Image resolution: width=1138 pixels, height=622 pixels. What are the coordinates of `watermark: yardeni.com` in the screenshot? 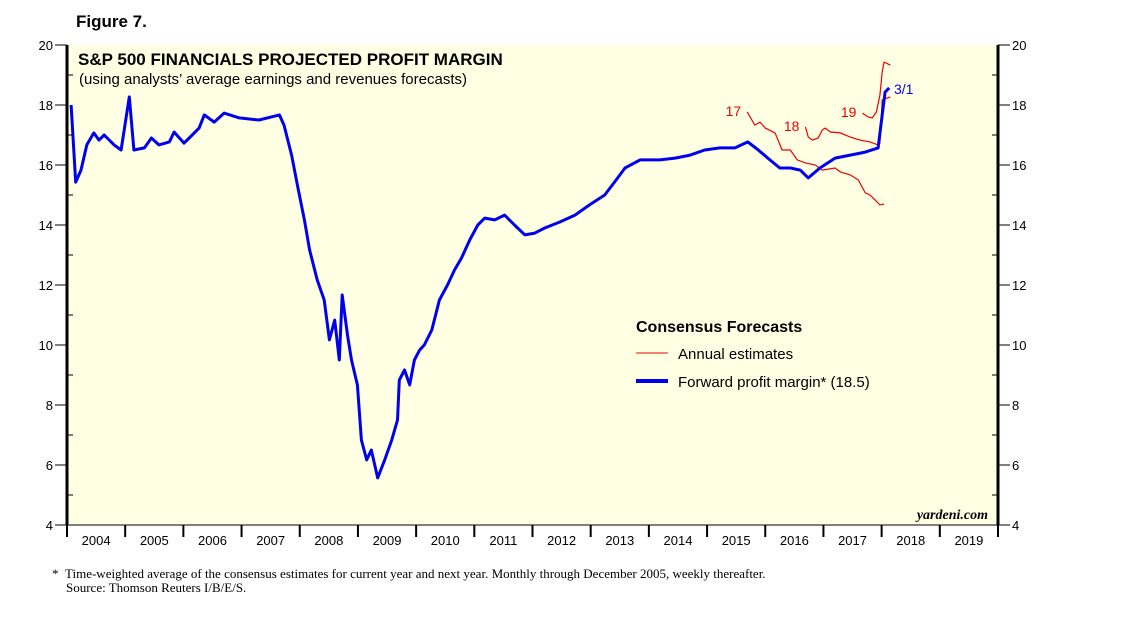 It's located at (951, 515).